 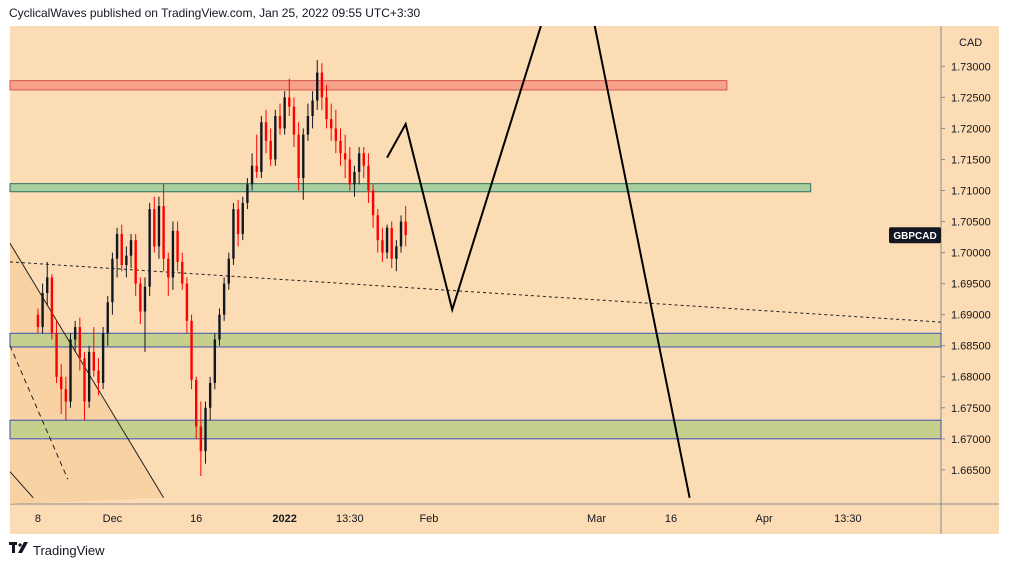 What do you see at coordinates (971, 409) in the screenshot?
I see `y-tick-label: 1.67500` at bounding box center [971, 409].